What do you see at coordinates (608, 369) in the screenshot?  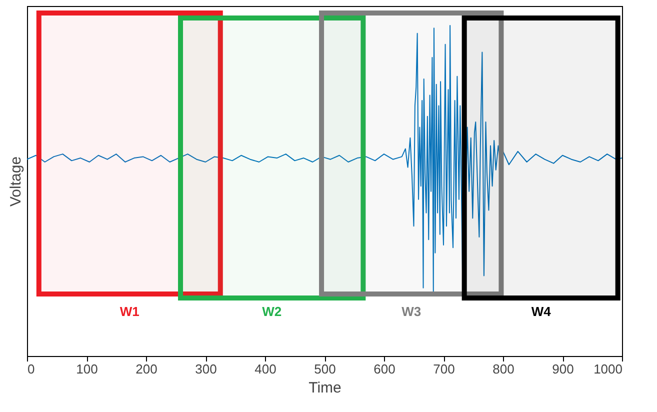 I see `x-tick-label: 1000` at bounding box center [608, 369].